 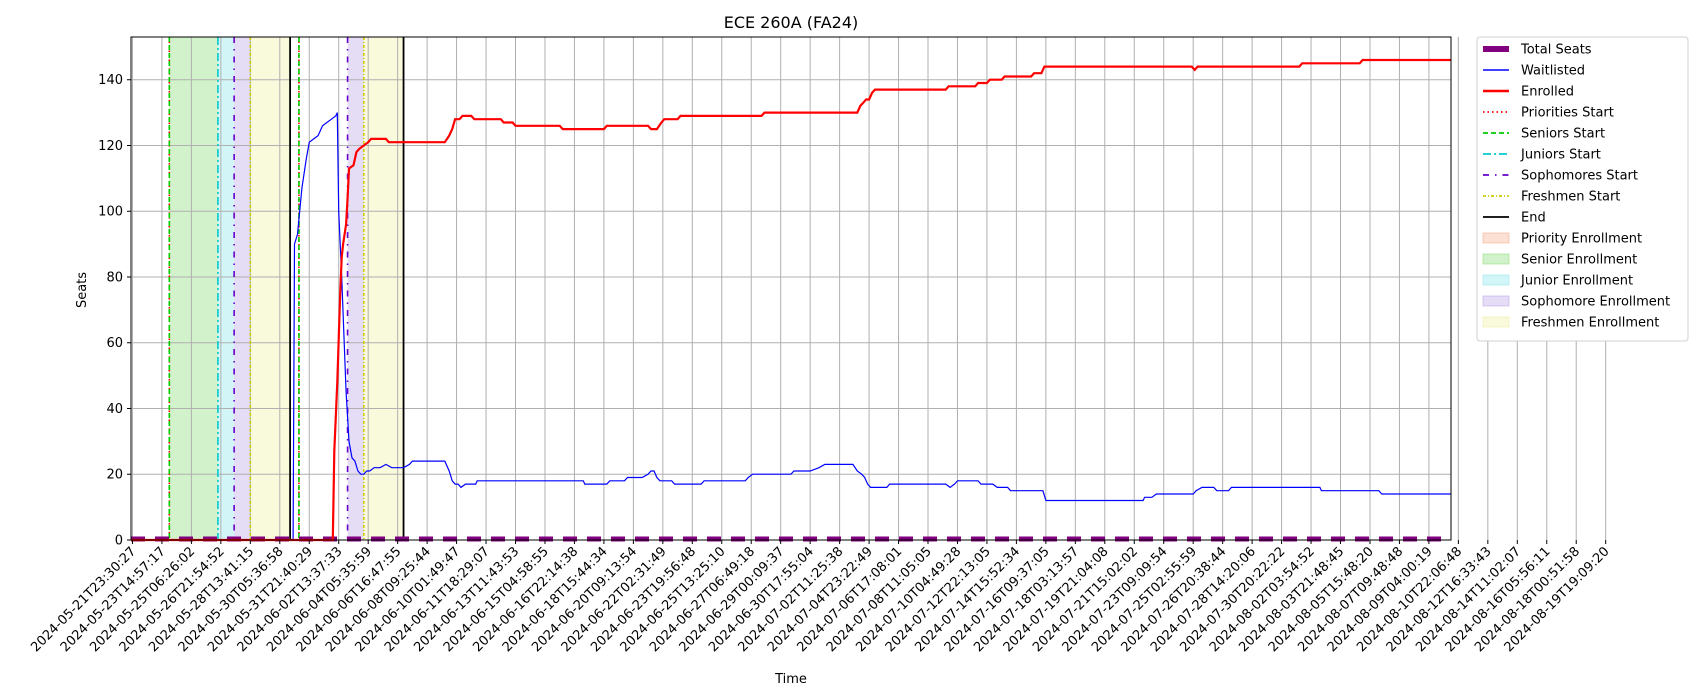 What do you see at coordinates (1496, 280) in the screenshot?
I see `legend-handle-junior-enrollment` at bounding box center [1496, 280].